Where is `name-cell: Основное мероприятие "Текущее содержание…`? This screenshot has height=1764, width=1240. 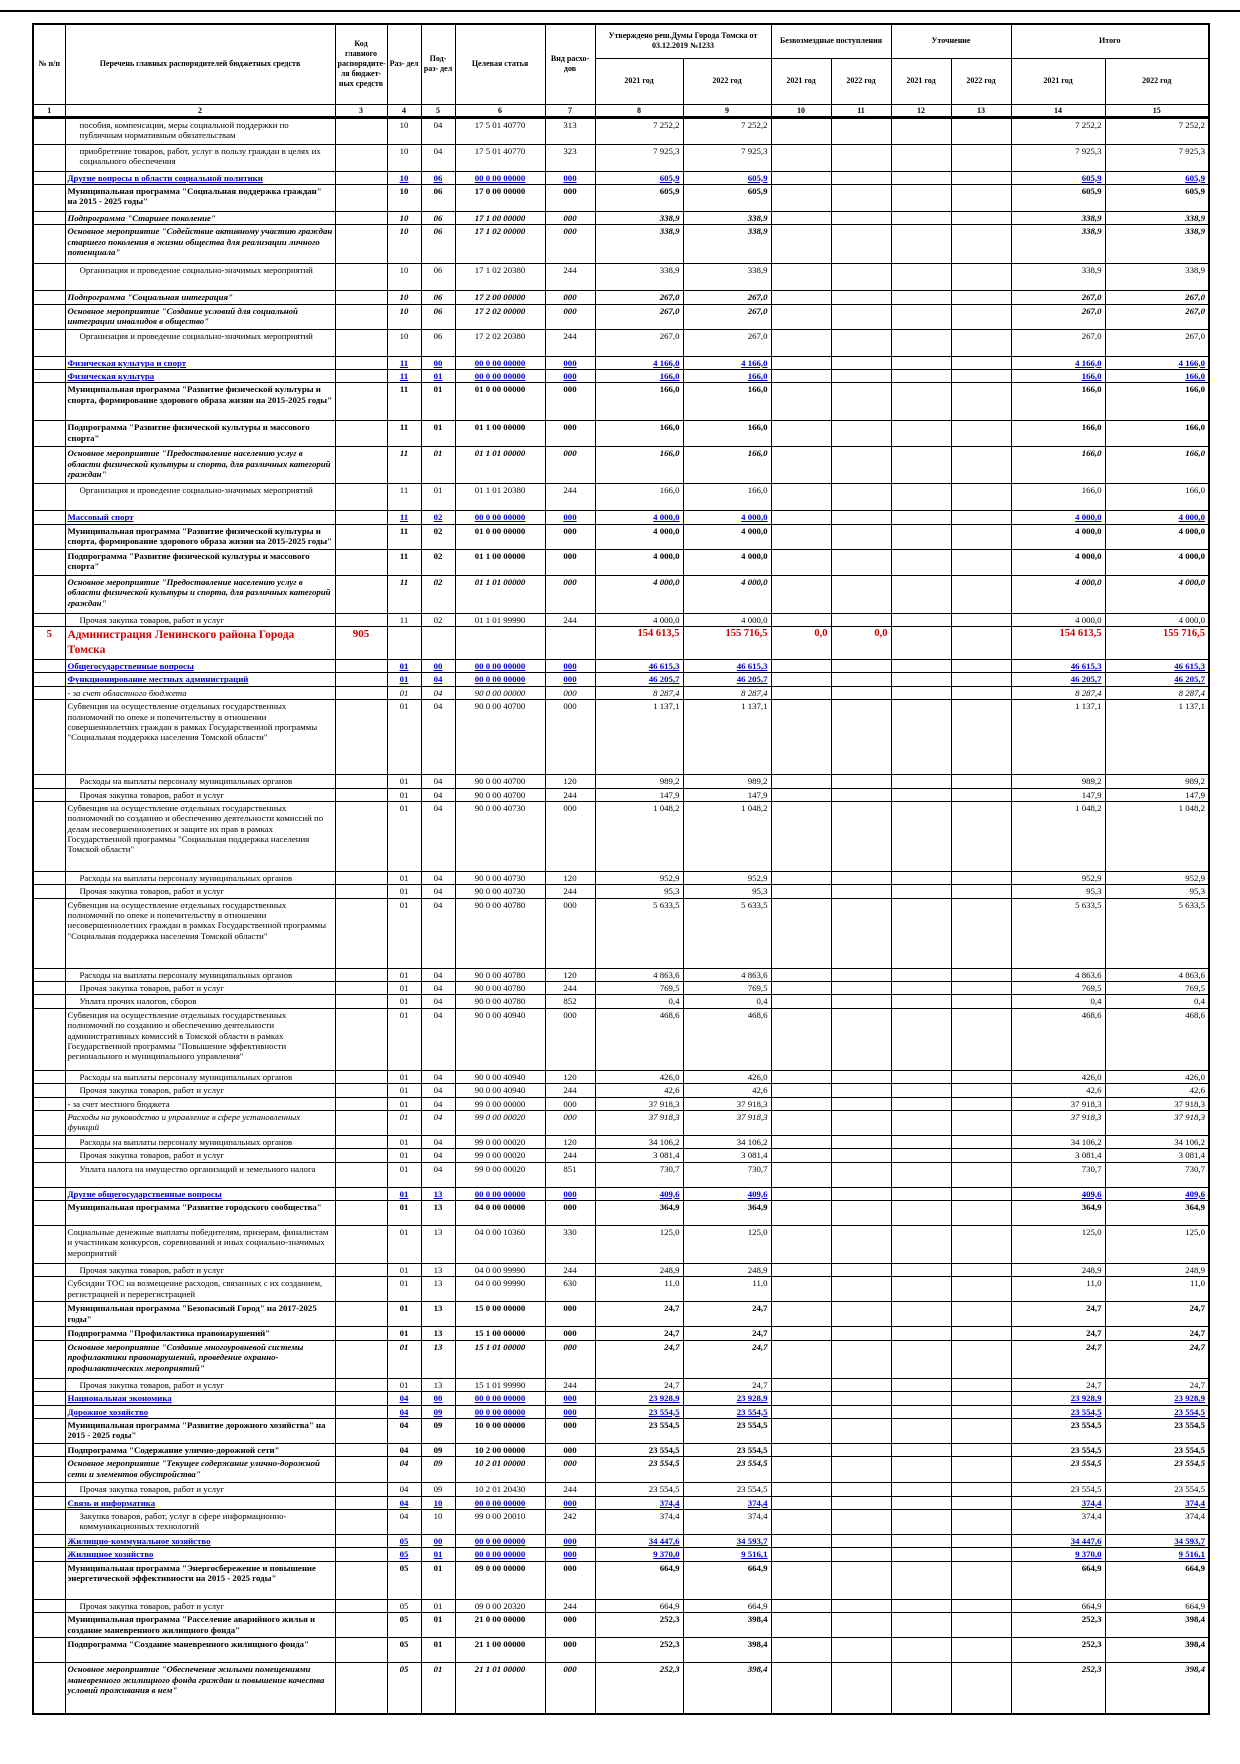 name-cell: Основное мероприятие "Текущее содержание… is located at coordinates (200, 1470).